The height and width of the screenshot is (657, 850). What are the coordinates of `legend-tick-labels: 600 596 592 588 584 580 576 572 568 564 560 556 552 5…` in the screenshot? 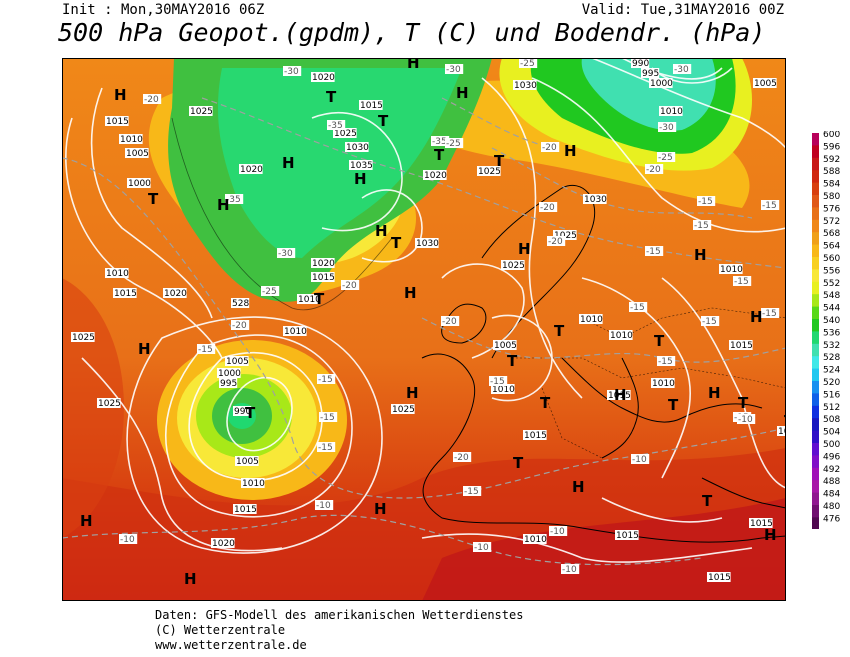 It's located at (831, 327).